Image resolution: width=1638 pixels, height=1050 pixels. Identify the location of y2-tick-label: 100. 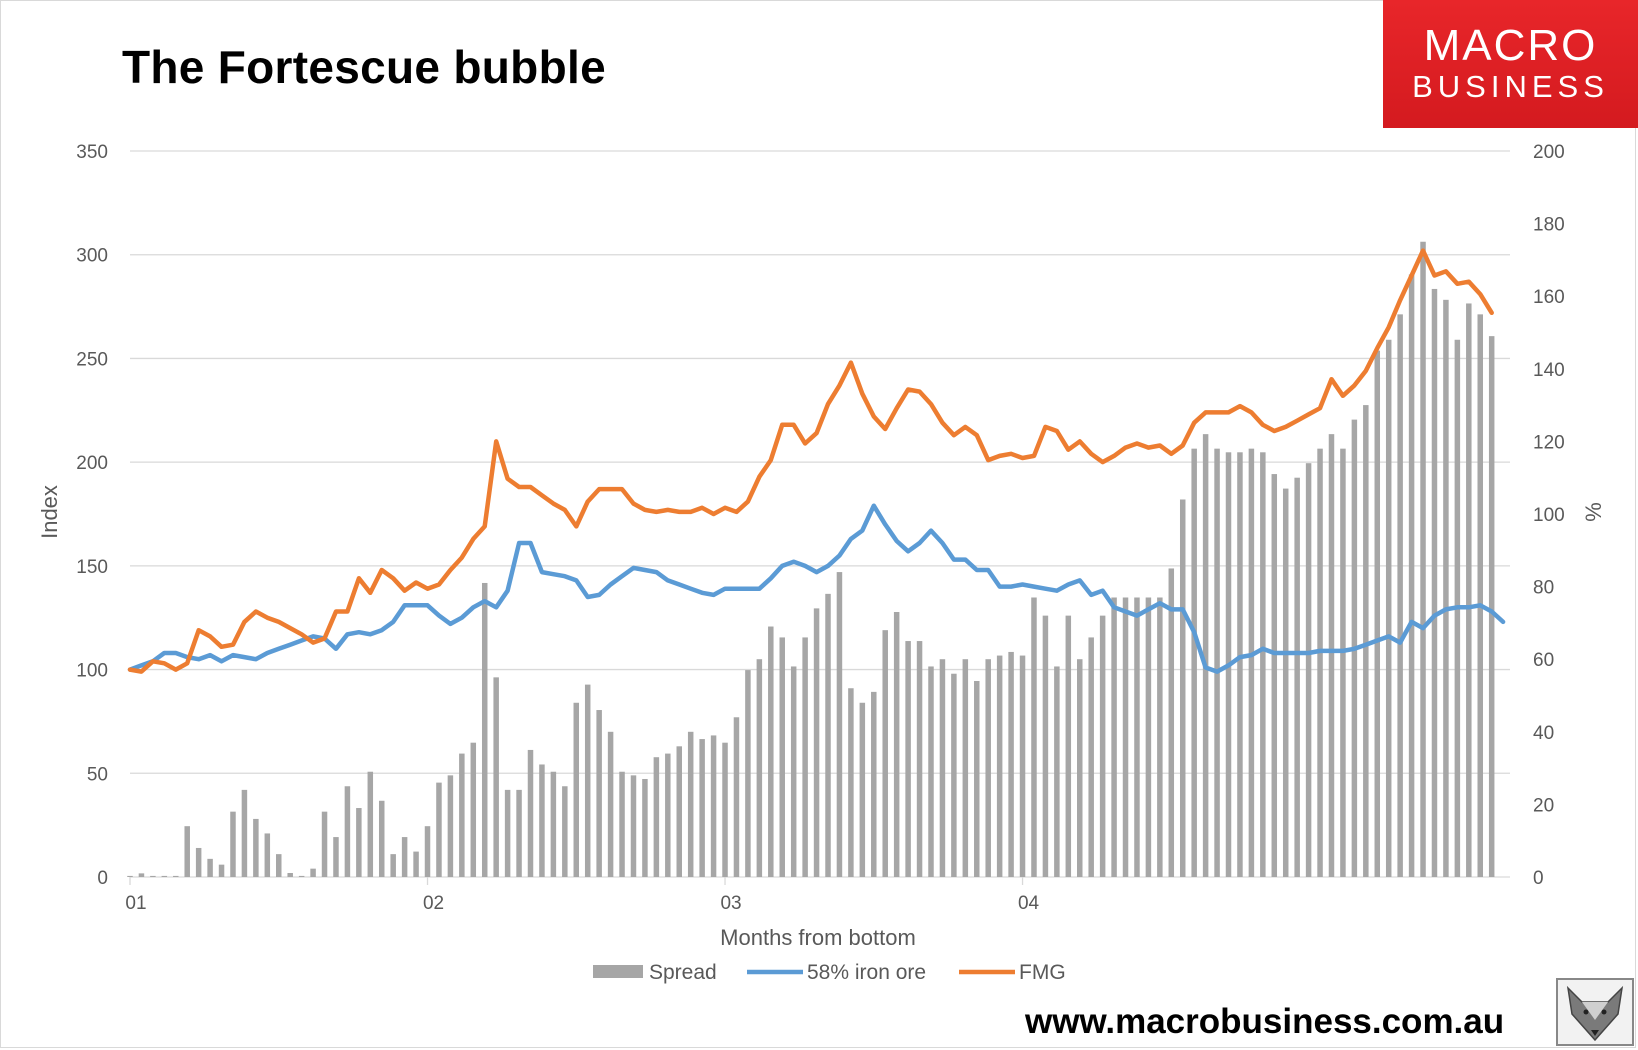
(1549, 515).